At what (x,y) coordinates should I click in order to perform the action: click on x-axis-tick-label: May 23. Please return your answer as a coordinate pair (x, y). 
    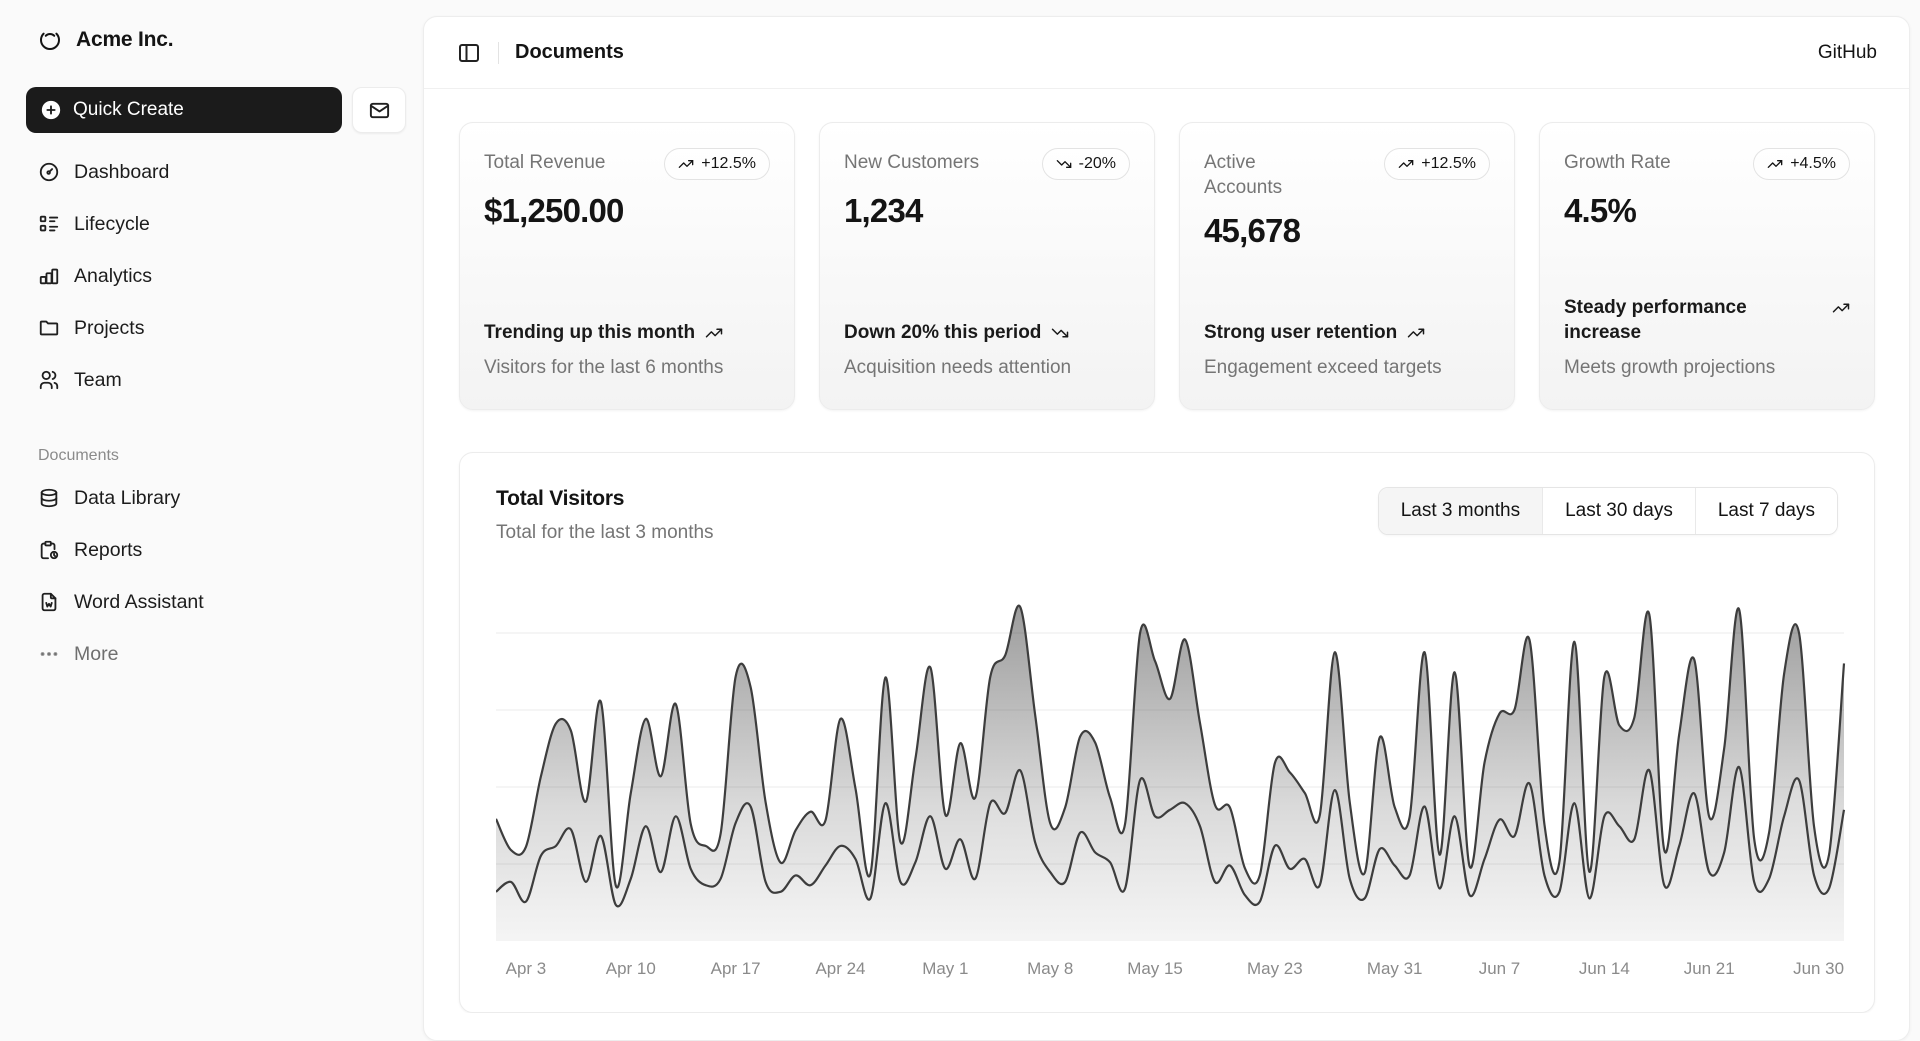
    Looking at the image, I should click on (1275, 968).